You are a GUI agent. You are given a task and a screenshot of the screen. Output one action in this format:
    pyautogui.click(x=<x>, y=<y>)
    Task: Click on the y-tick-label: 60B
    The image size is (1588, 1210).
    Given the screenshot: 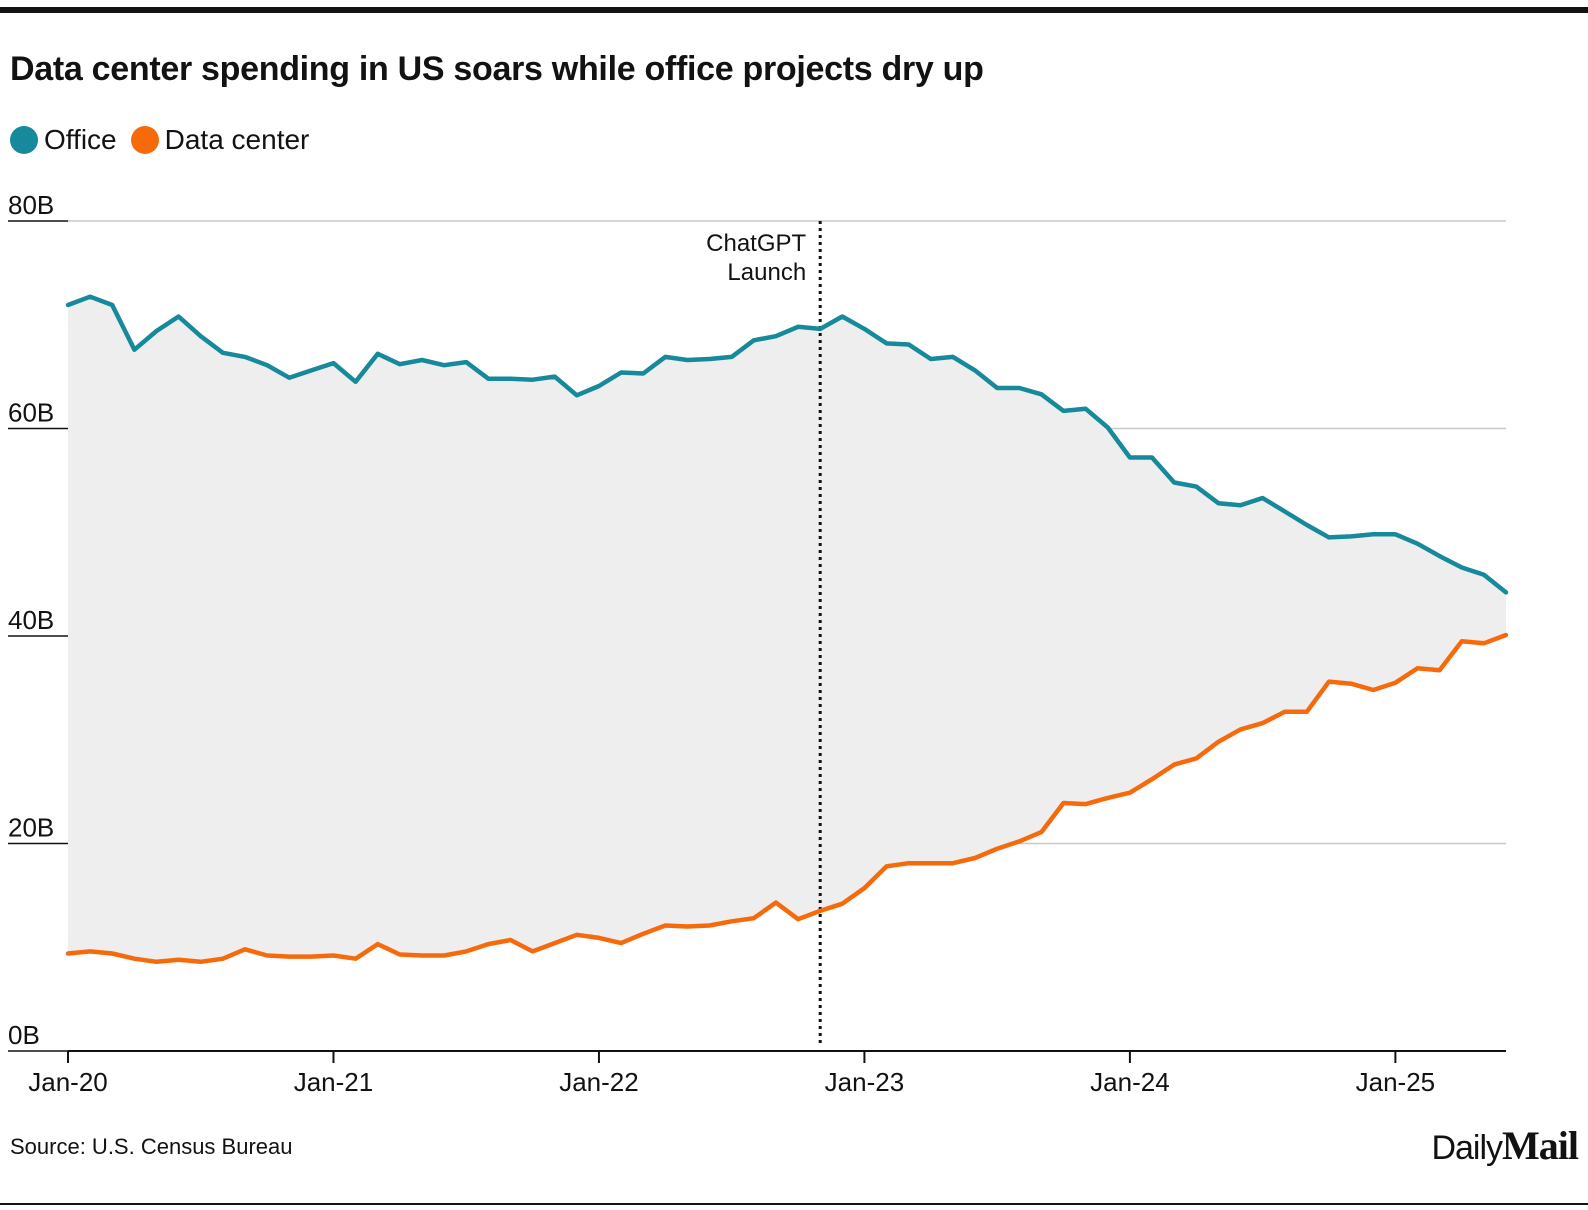 What is the action you would take?
    pyautogui.click(x=31, y=413)
    